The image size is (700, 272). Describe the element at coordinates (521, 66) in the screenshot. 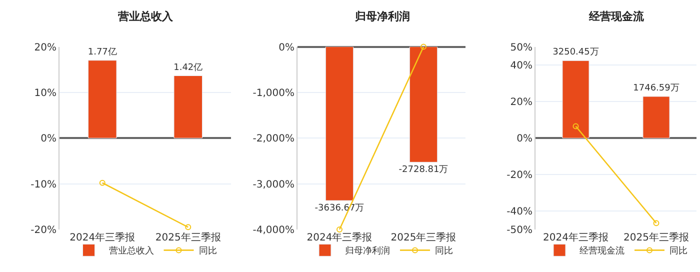

I see `y-tick-label: 40%` at that location.